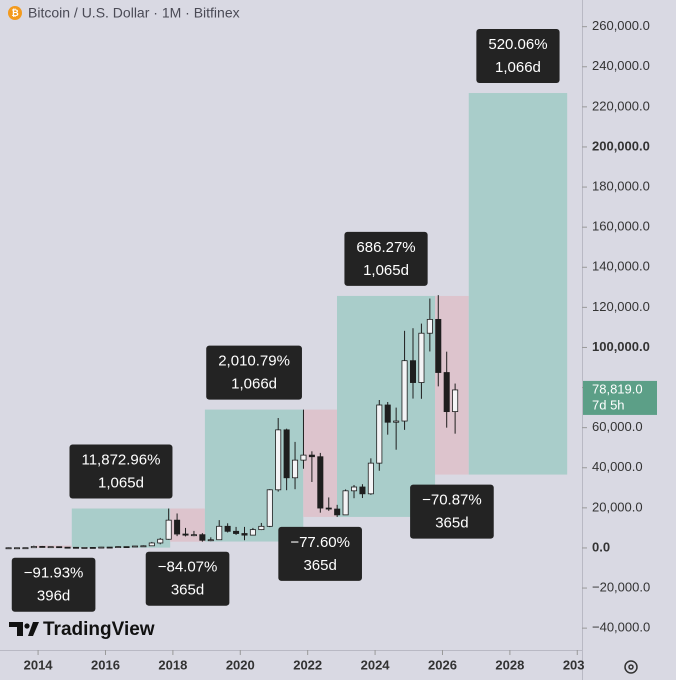  Describe the element at coordinates (172, 664) in the screenshot. I see `x-tick-label: 2018` at that location.